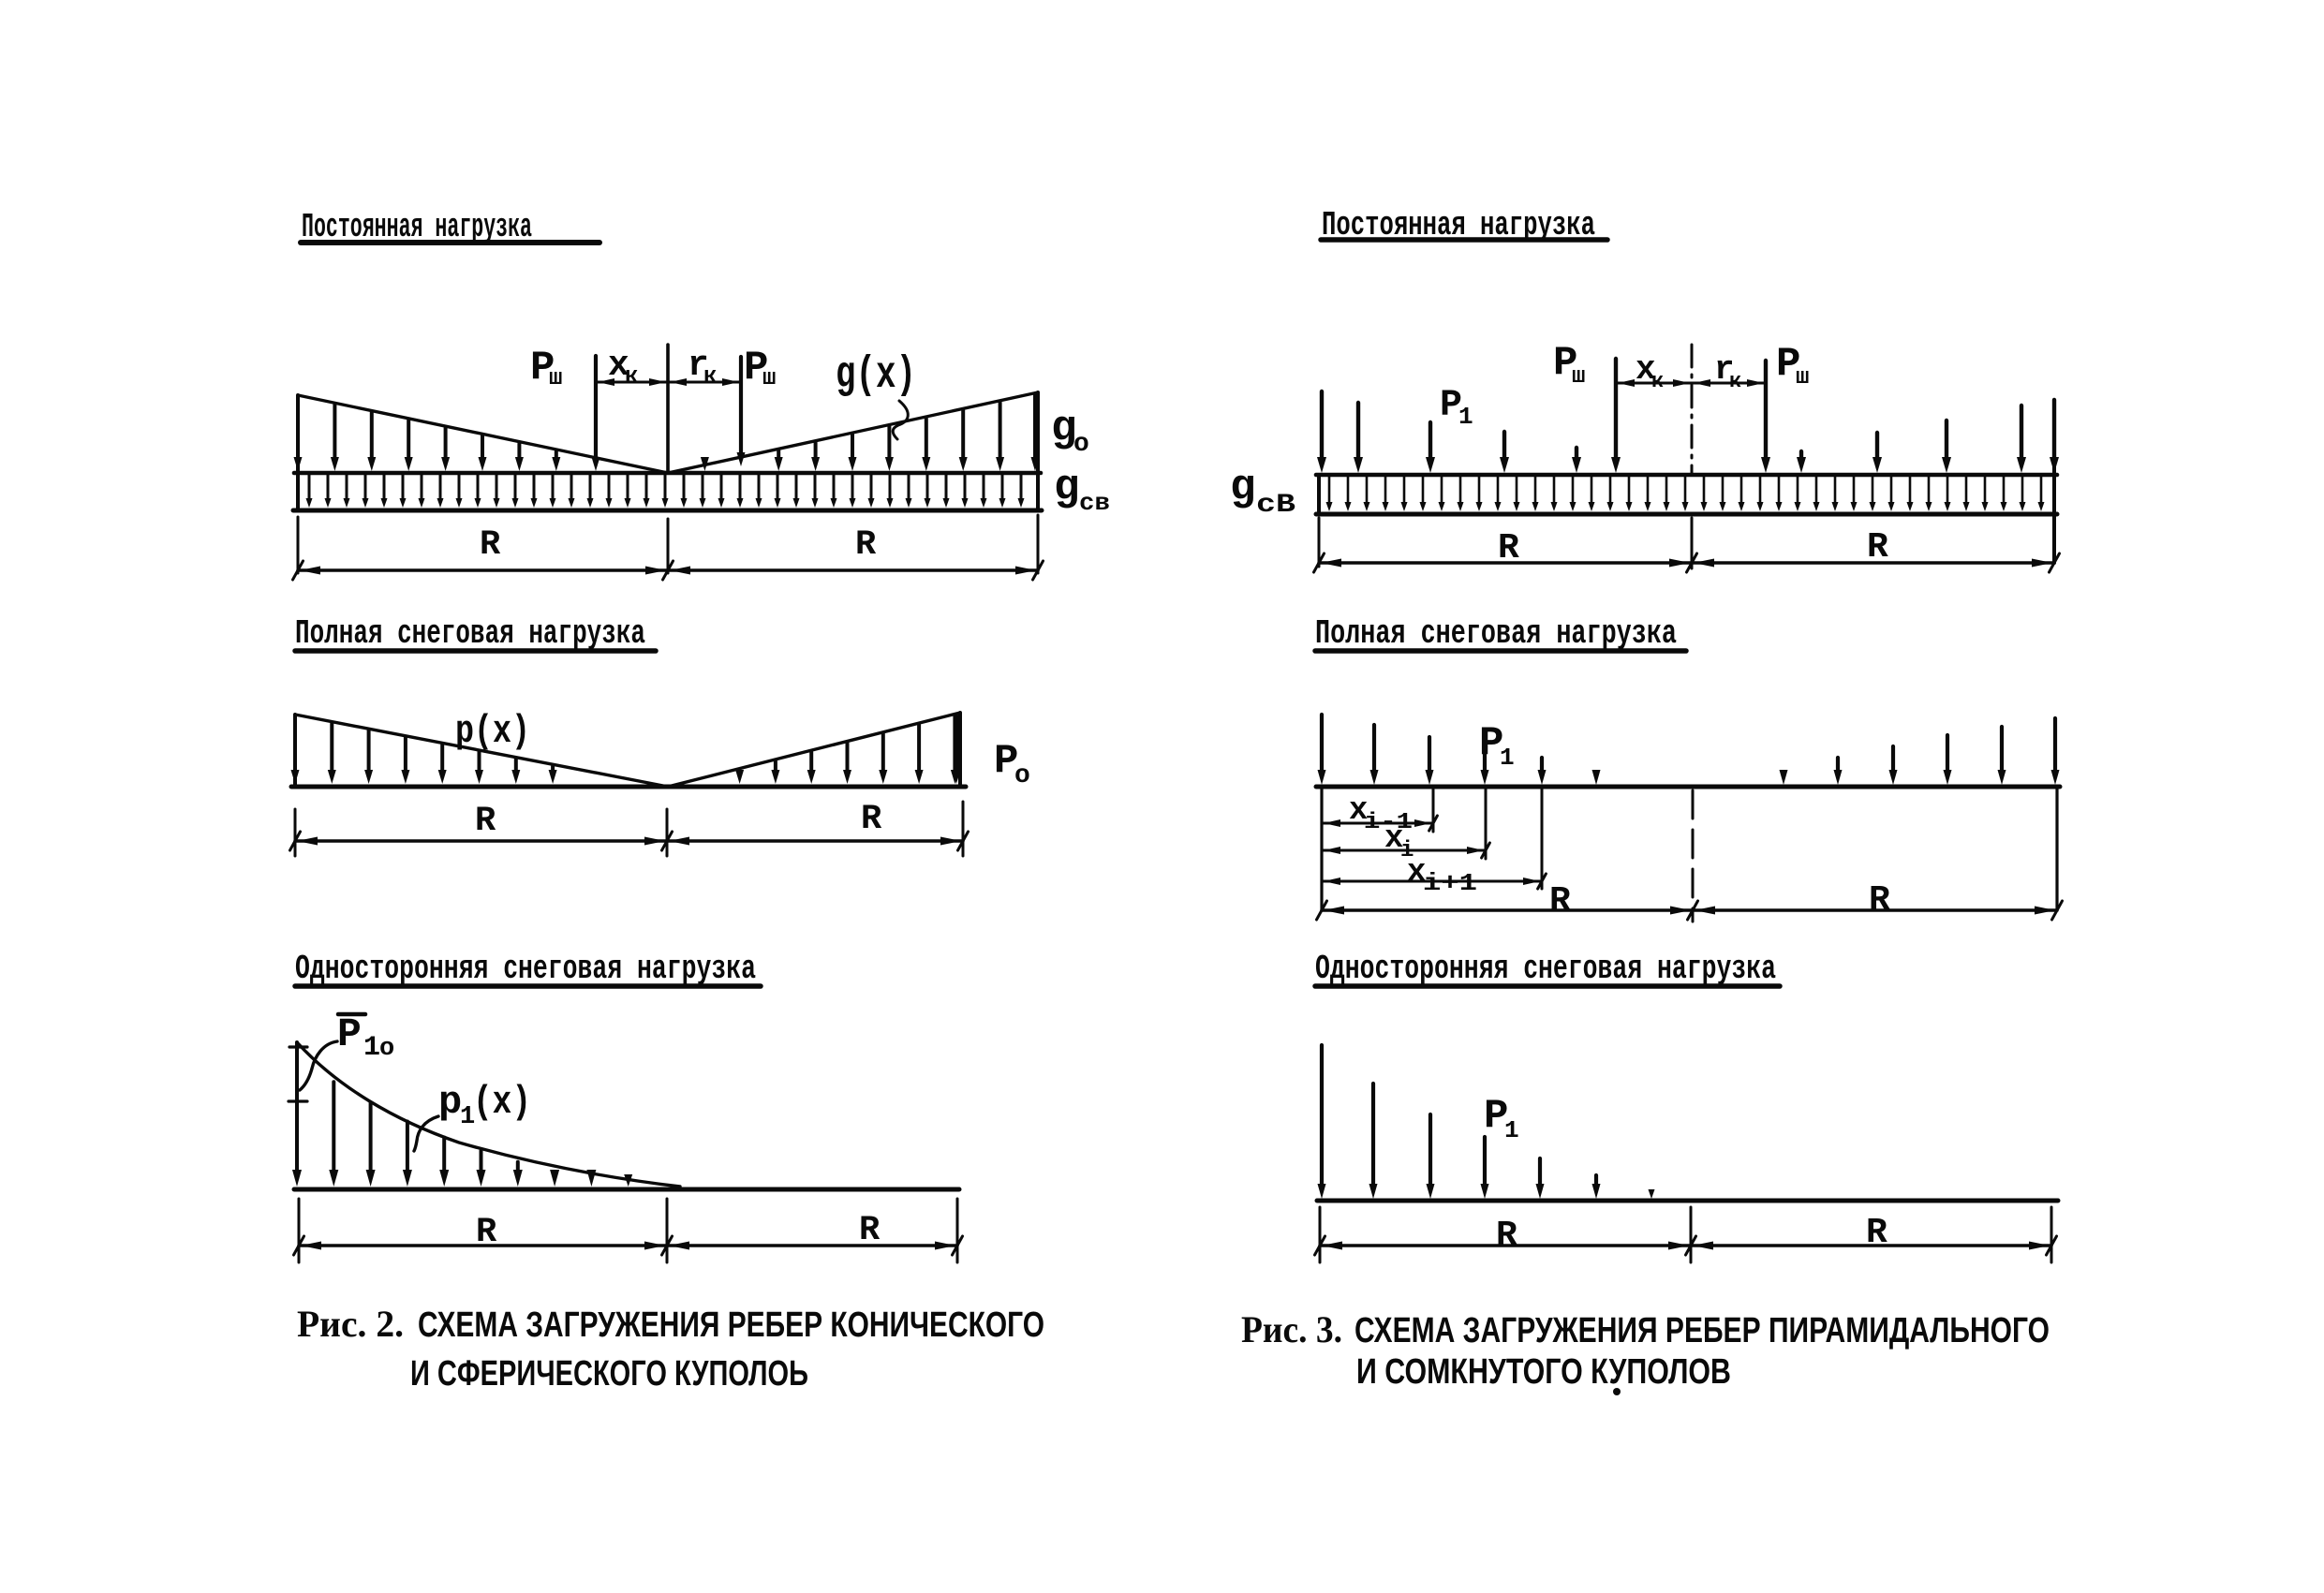 This screenshot has height=1593, width=2324. I want to click on svg-text: И СФЕРИЧЕСКОГО КУПОЛОЬ, so click(609, 1374).